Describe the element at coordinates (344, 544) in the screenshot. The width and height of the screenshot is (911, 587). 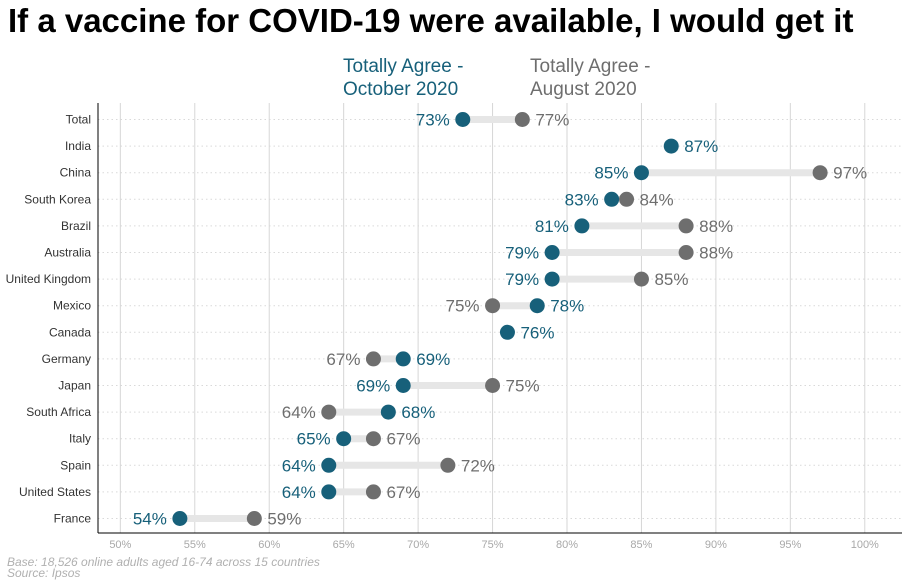
I see `x-tick-label: 65%` at that location.